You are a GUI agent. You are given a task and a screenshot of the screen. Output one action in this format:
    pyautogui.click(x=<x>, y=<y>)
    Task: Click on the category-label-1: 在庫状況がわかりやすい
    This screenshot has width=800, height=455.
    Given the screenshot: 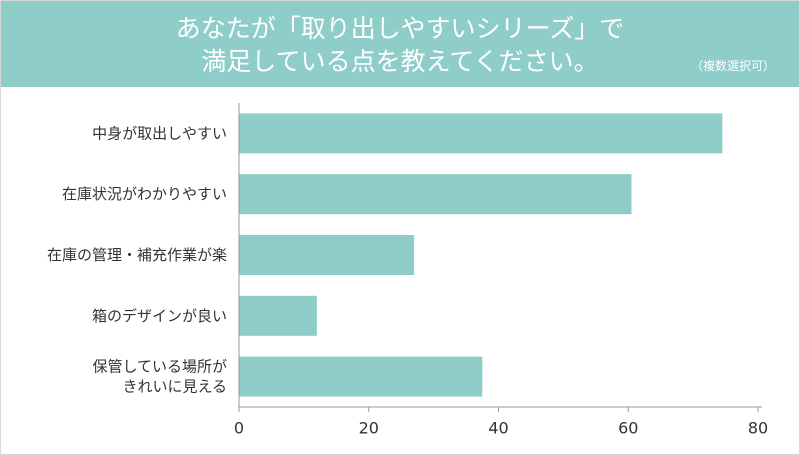 What is the action you would take?
    pyautogui.click(x=144, y=194)
    